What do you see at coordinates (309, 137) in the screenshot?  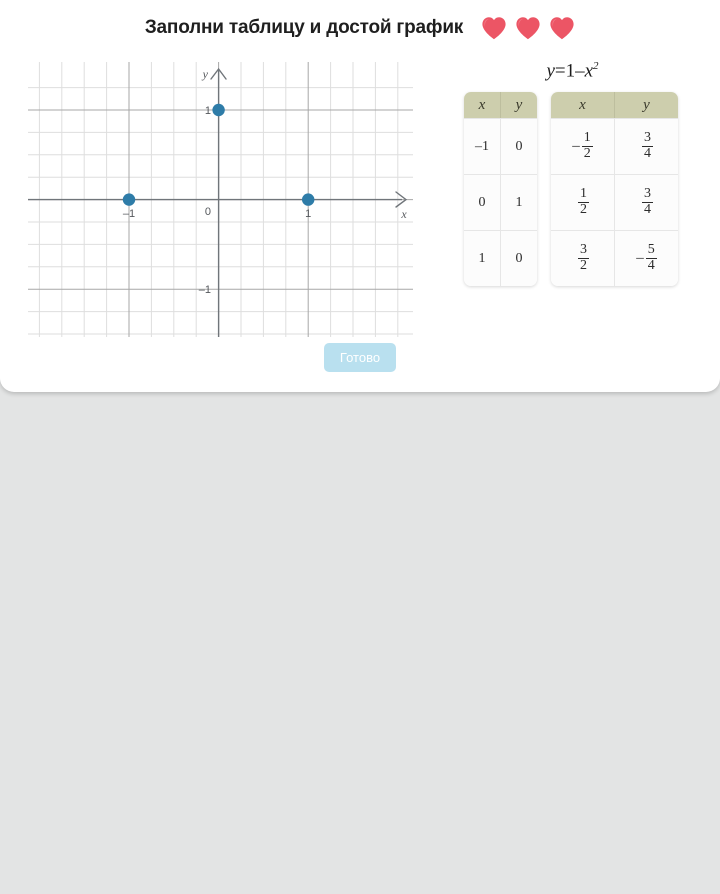 I see `axis-arrows` at bounding box center [309, 137].